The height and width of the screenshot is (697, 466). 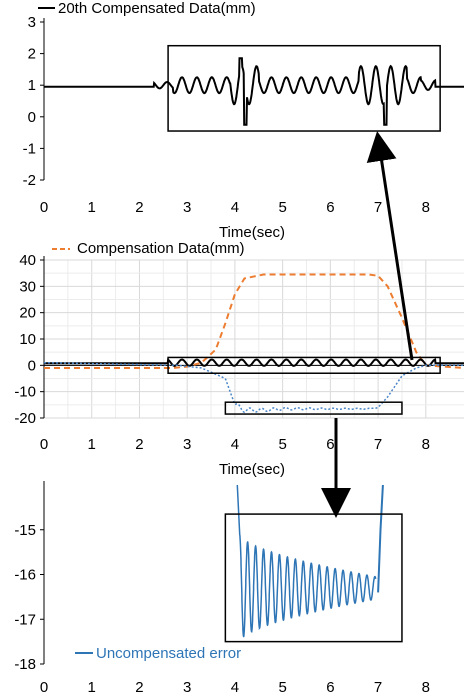 I want to click on panel1-x-axis-title: Time(sec), so click(x=252, y=232).